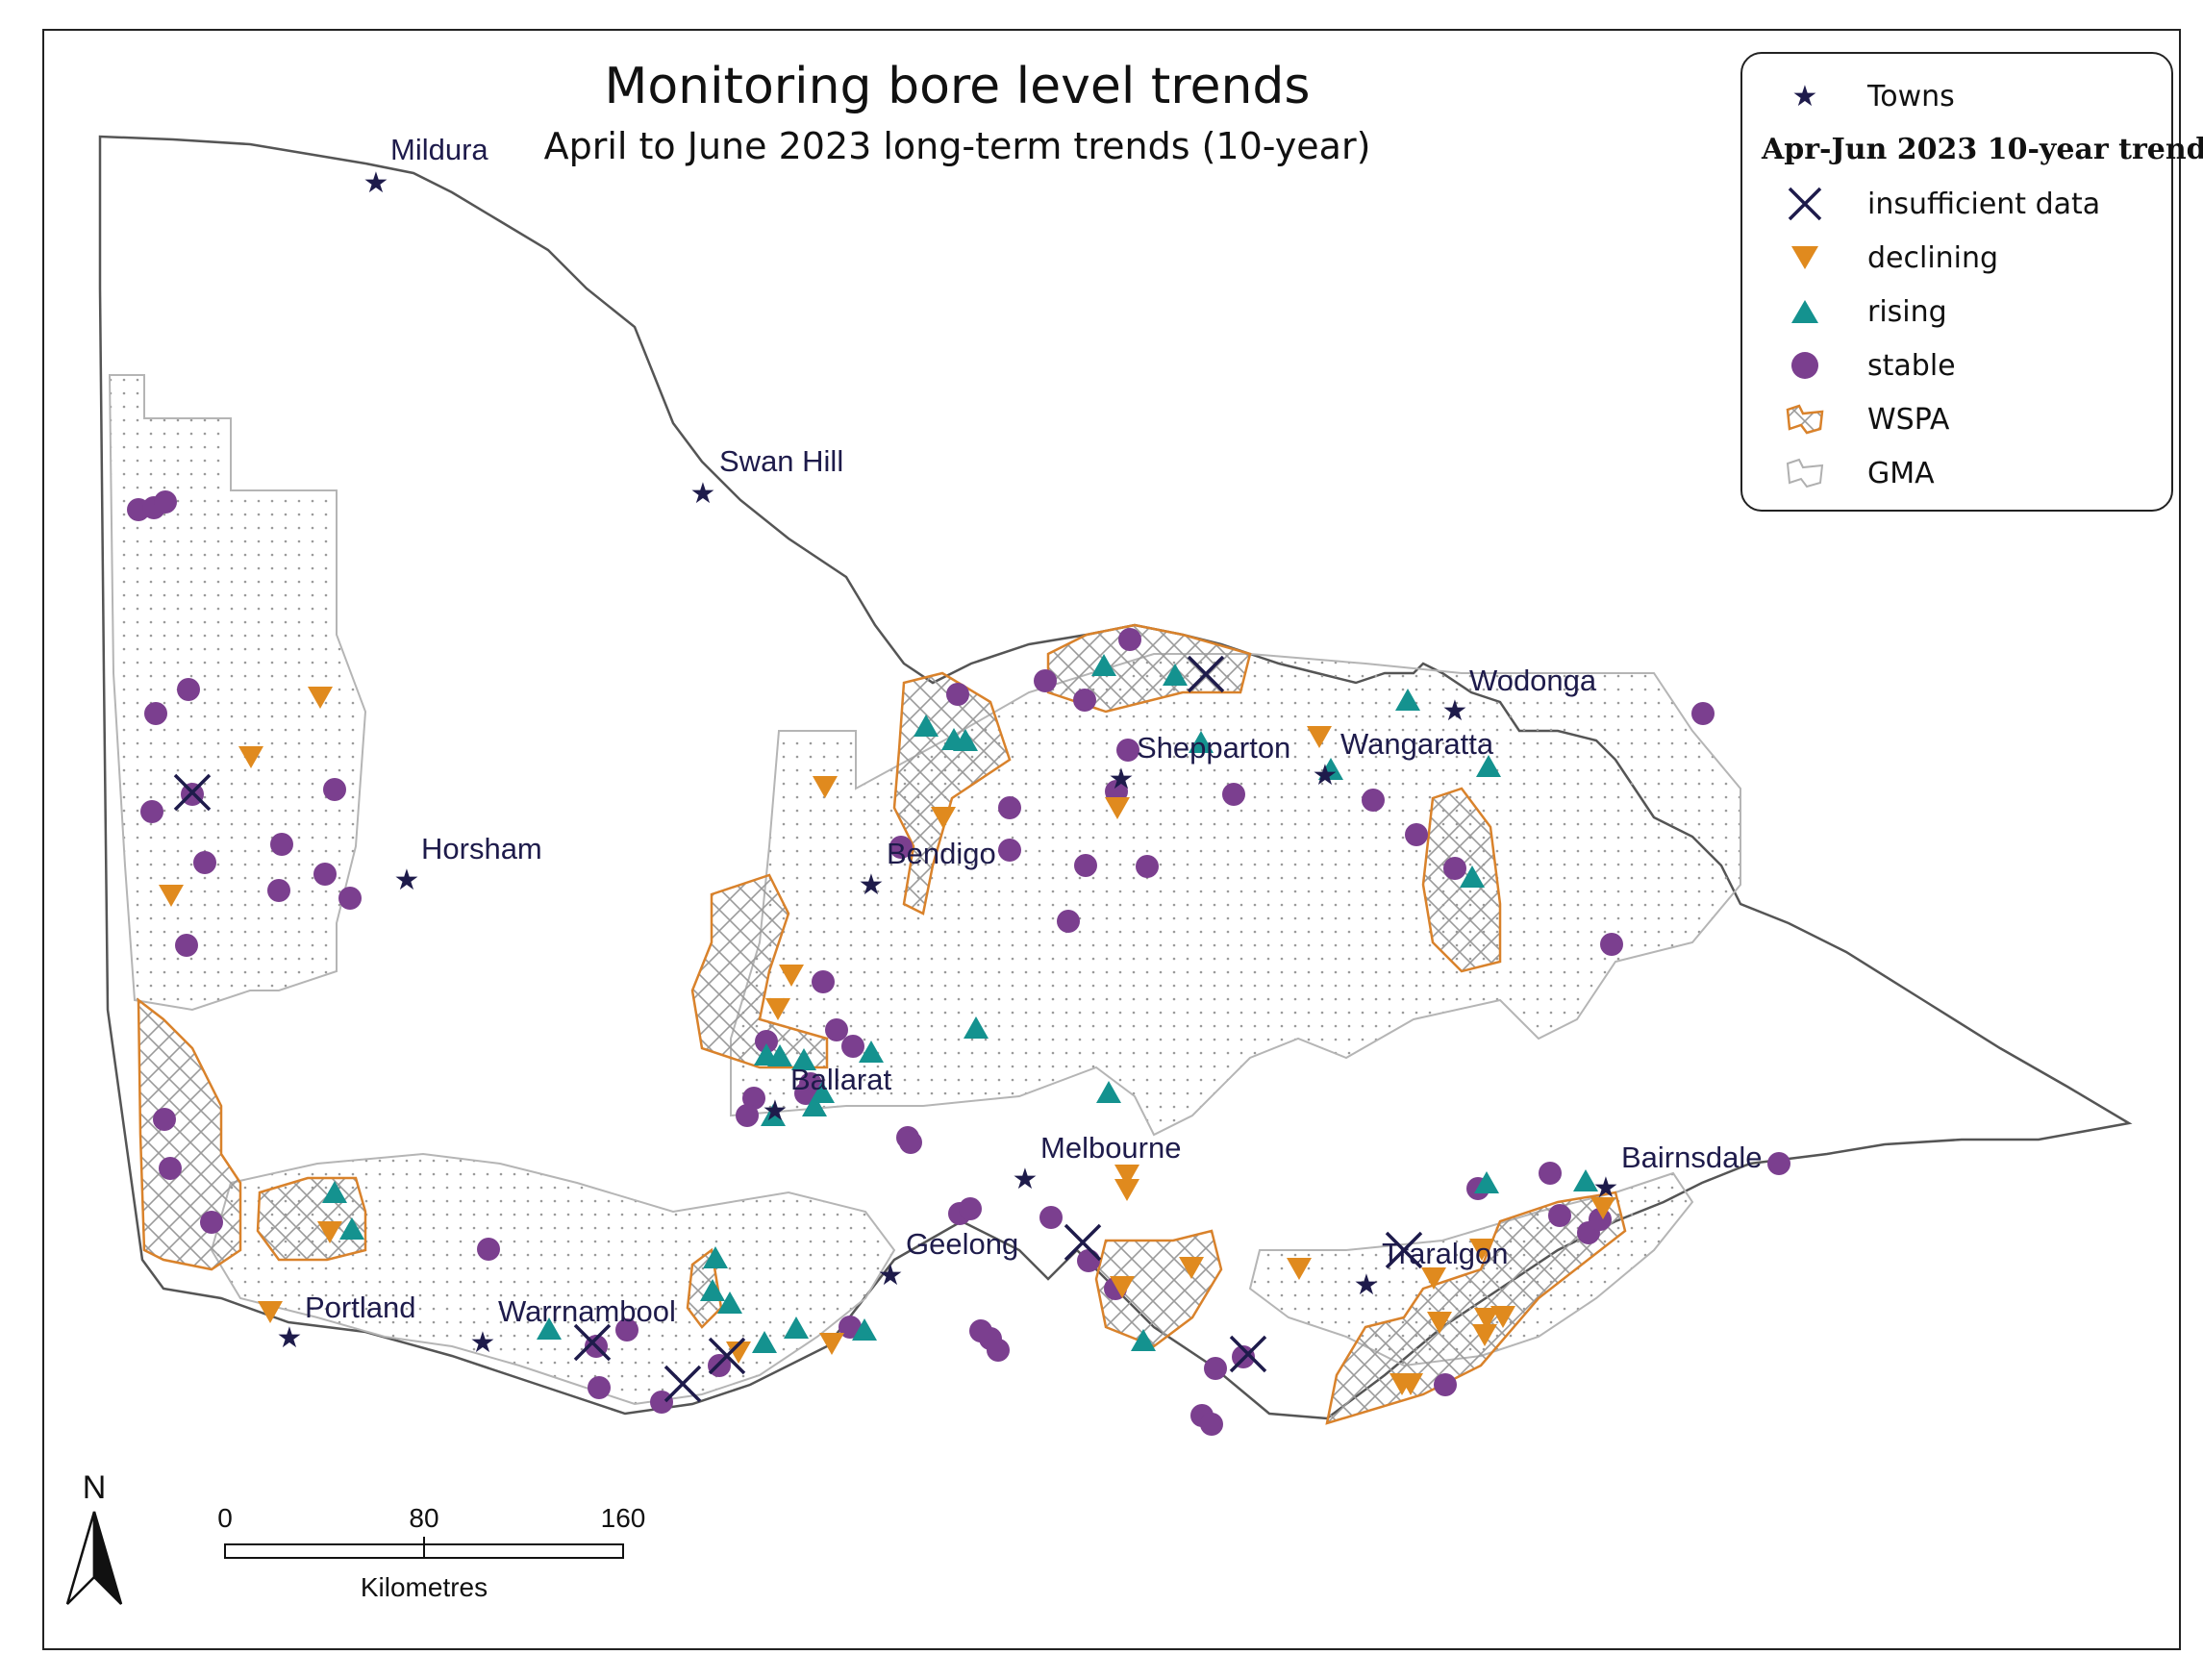  I want to click on town-label-shepparton: Shepparton, so click(1213, 748).